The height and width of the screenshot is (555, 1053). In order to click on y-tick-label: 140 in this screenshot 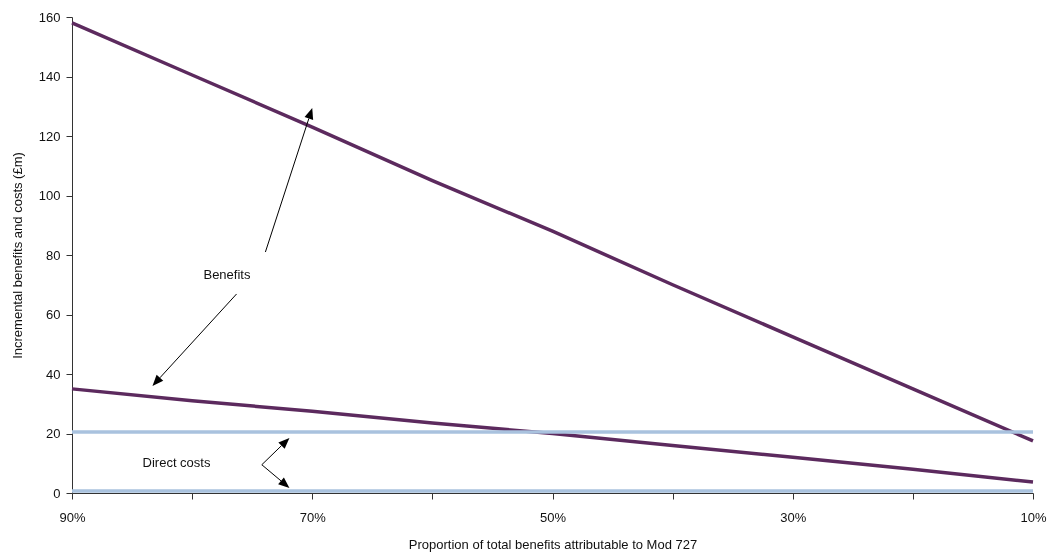, I will do `click(49, 76)`.